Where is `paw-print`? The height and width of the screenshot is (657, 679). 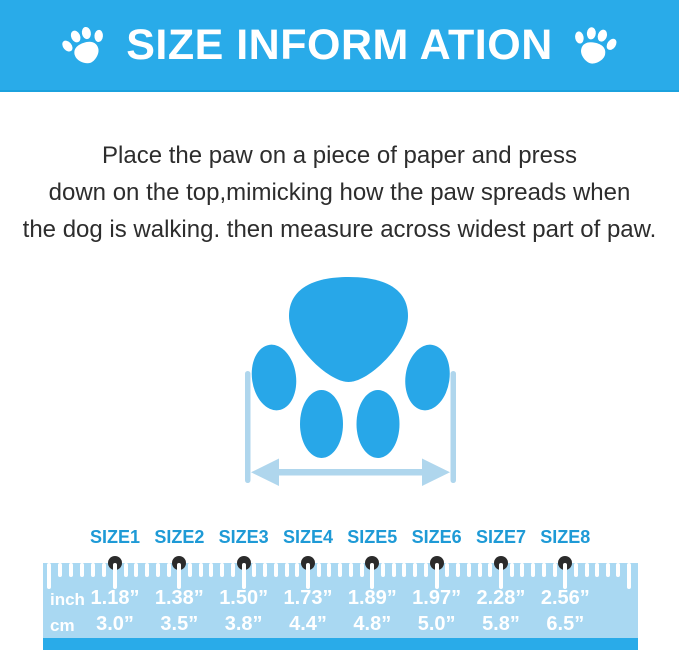
paw-print is located at coordinates (350, 367).